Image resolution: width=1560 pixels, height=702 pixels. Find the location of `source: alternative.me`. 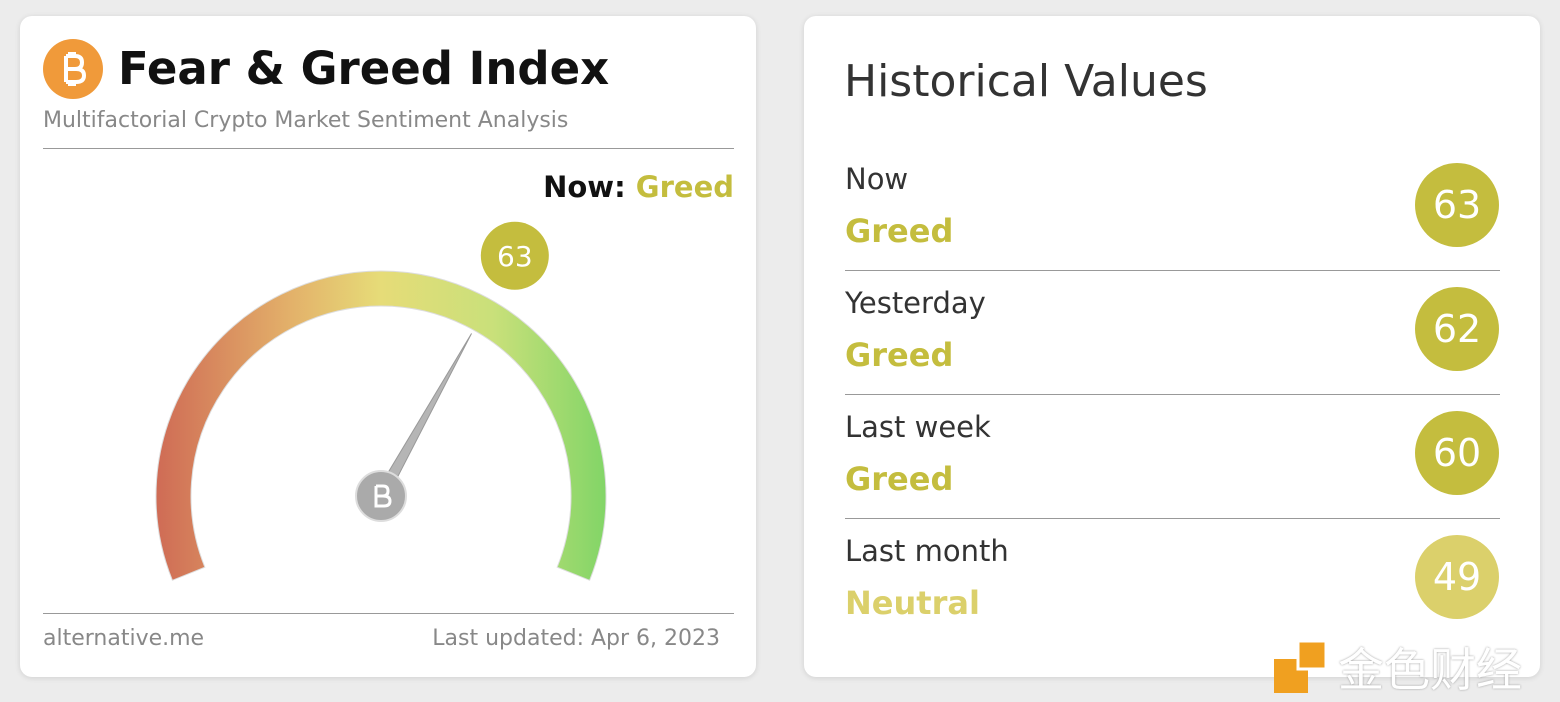

source: alternative.me is located at coordinates (124, 638).